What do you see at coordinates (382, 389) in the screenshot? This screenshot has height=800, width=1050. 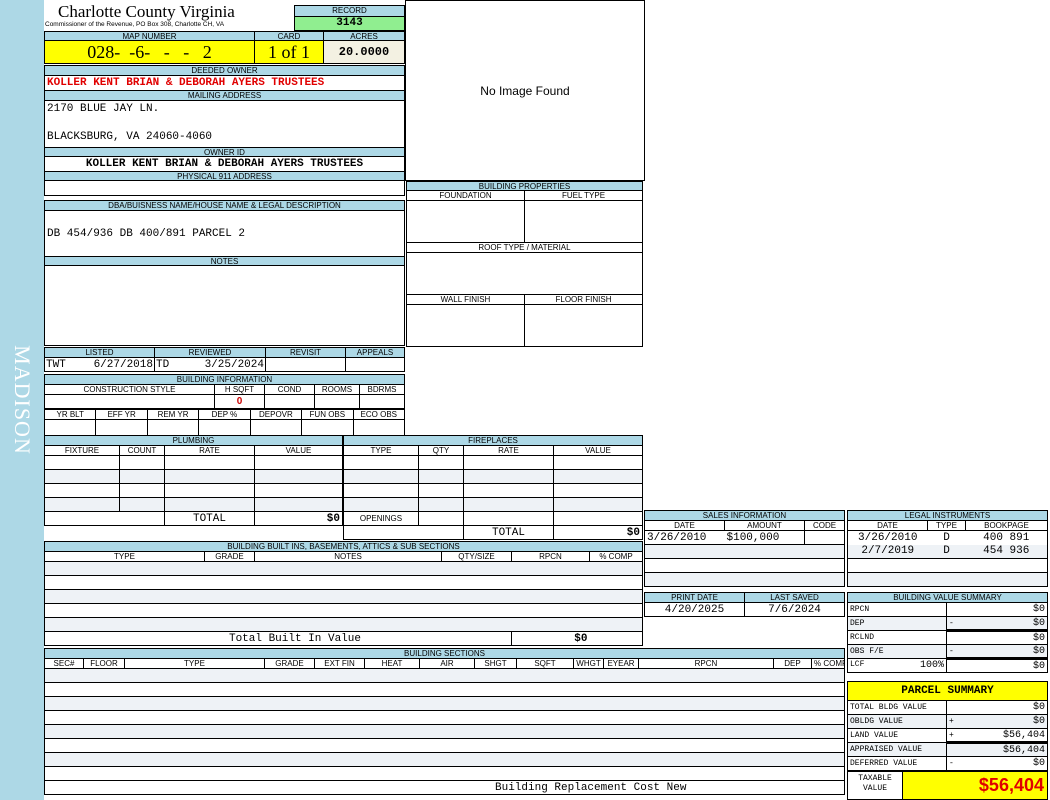 I see `bdrms-label: BDRMS` at bounding box center [382, 389].